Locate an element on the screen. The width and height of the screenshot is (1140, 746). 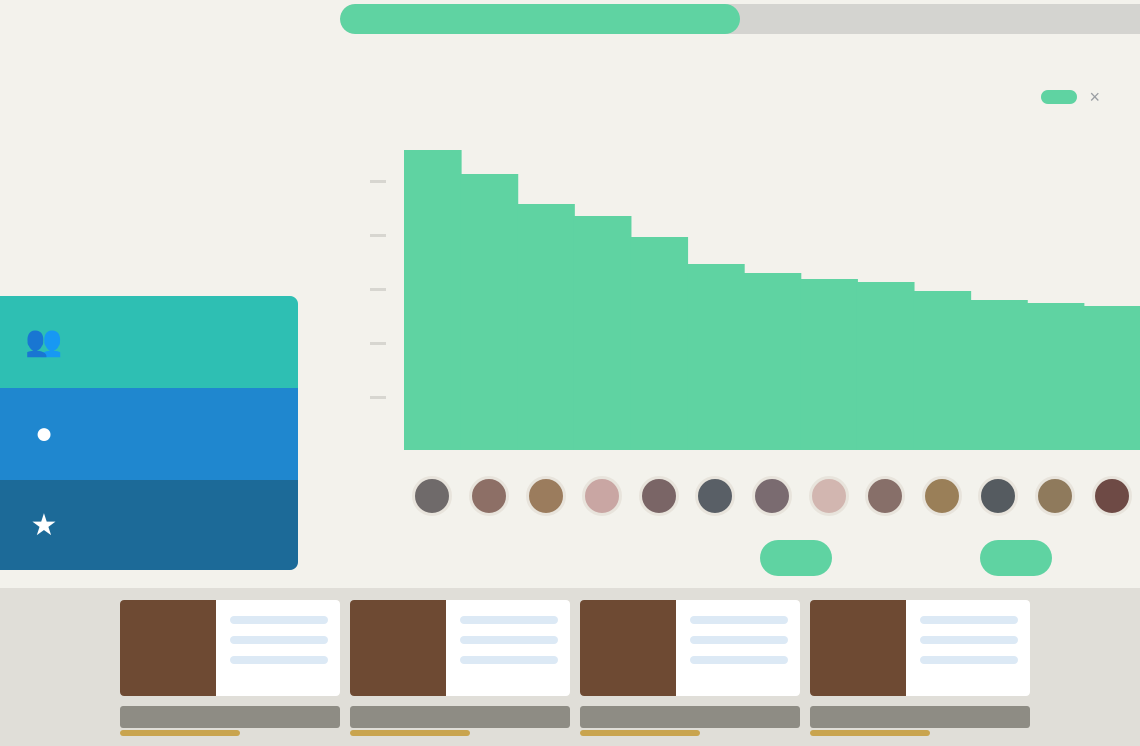
stats-panel: 👥 ● ★ is located at coordinates (149, 433).